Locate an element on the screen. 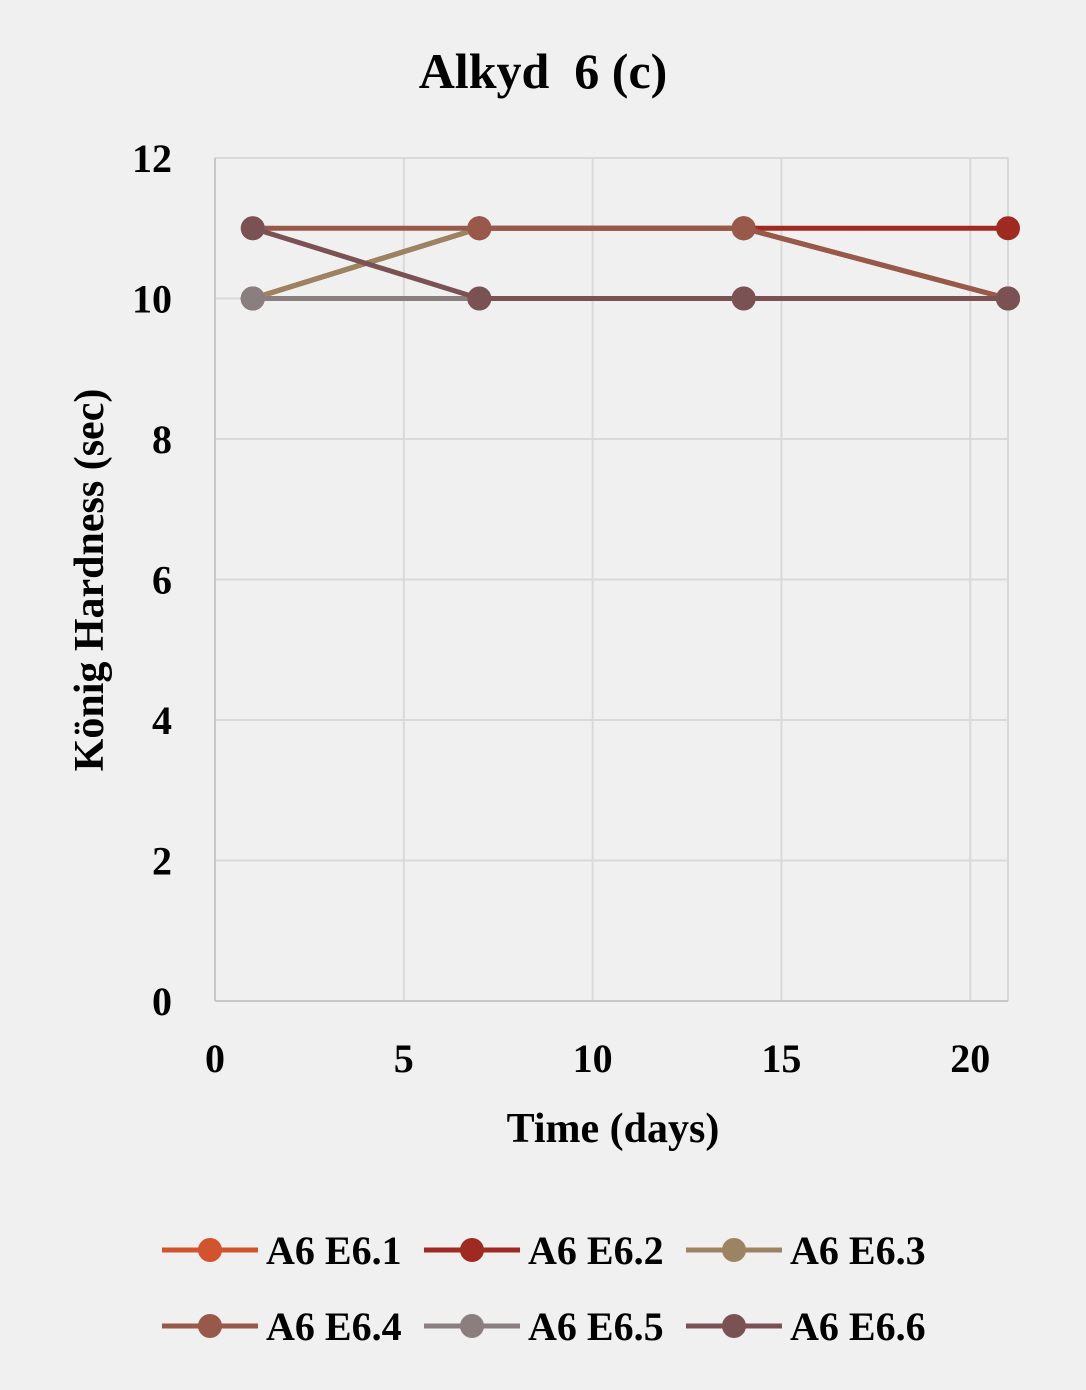 The image size is (1086, 1390). legend-item: A6 E6.5 is located at coordinates (544, 1326).